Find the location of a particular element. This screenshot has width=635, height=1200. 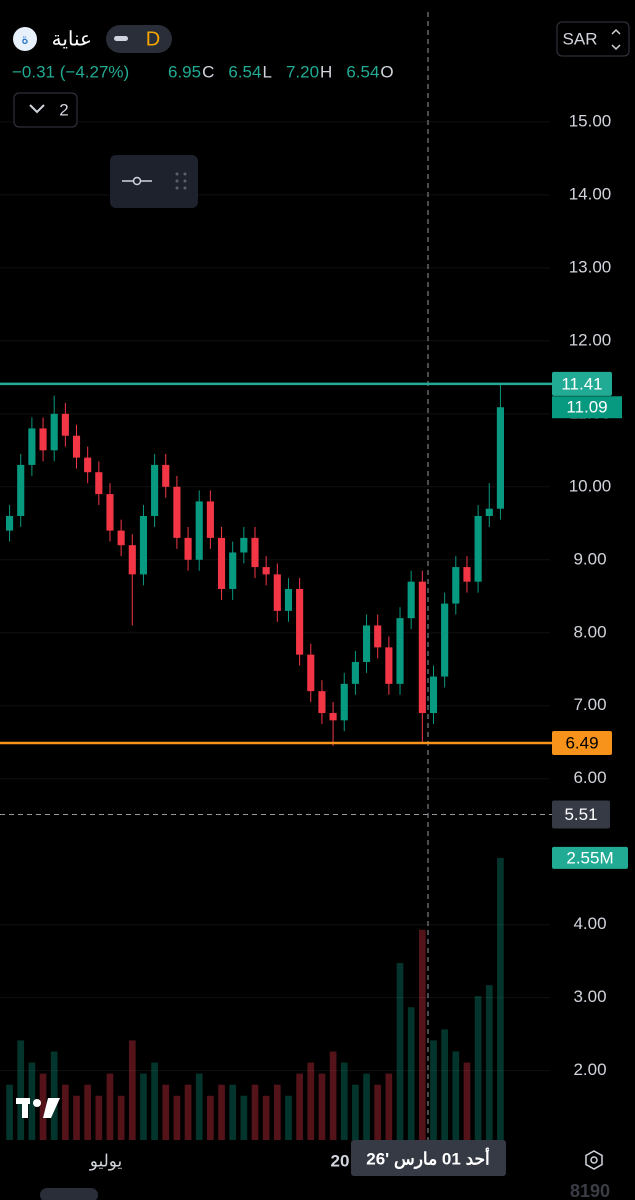

currency-arrows is located at coordinates (616, 39).